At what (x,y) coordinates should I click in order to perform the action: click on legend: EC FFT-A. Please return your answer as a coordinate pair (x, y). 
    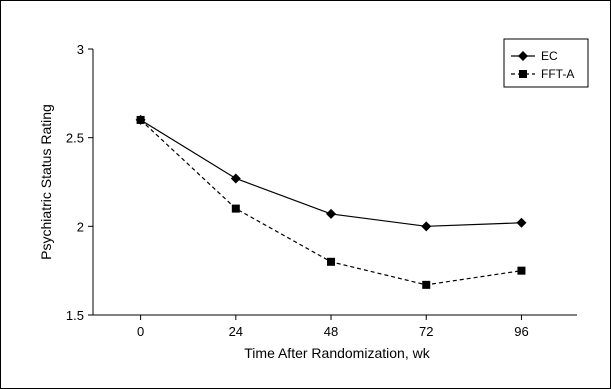
    Looking at the image, I should click on (546, 63).